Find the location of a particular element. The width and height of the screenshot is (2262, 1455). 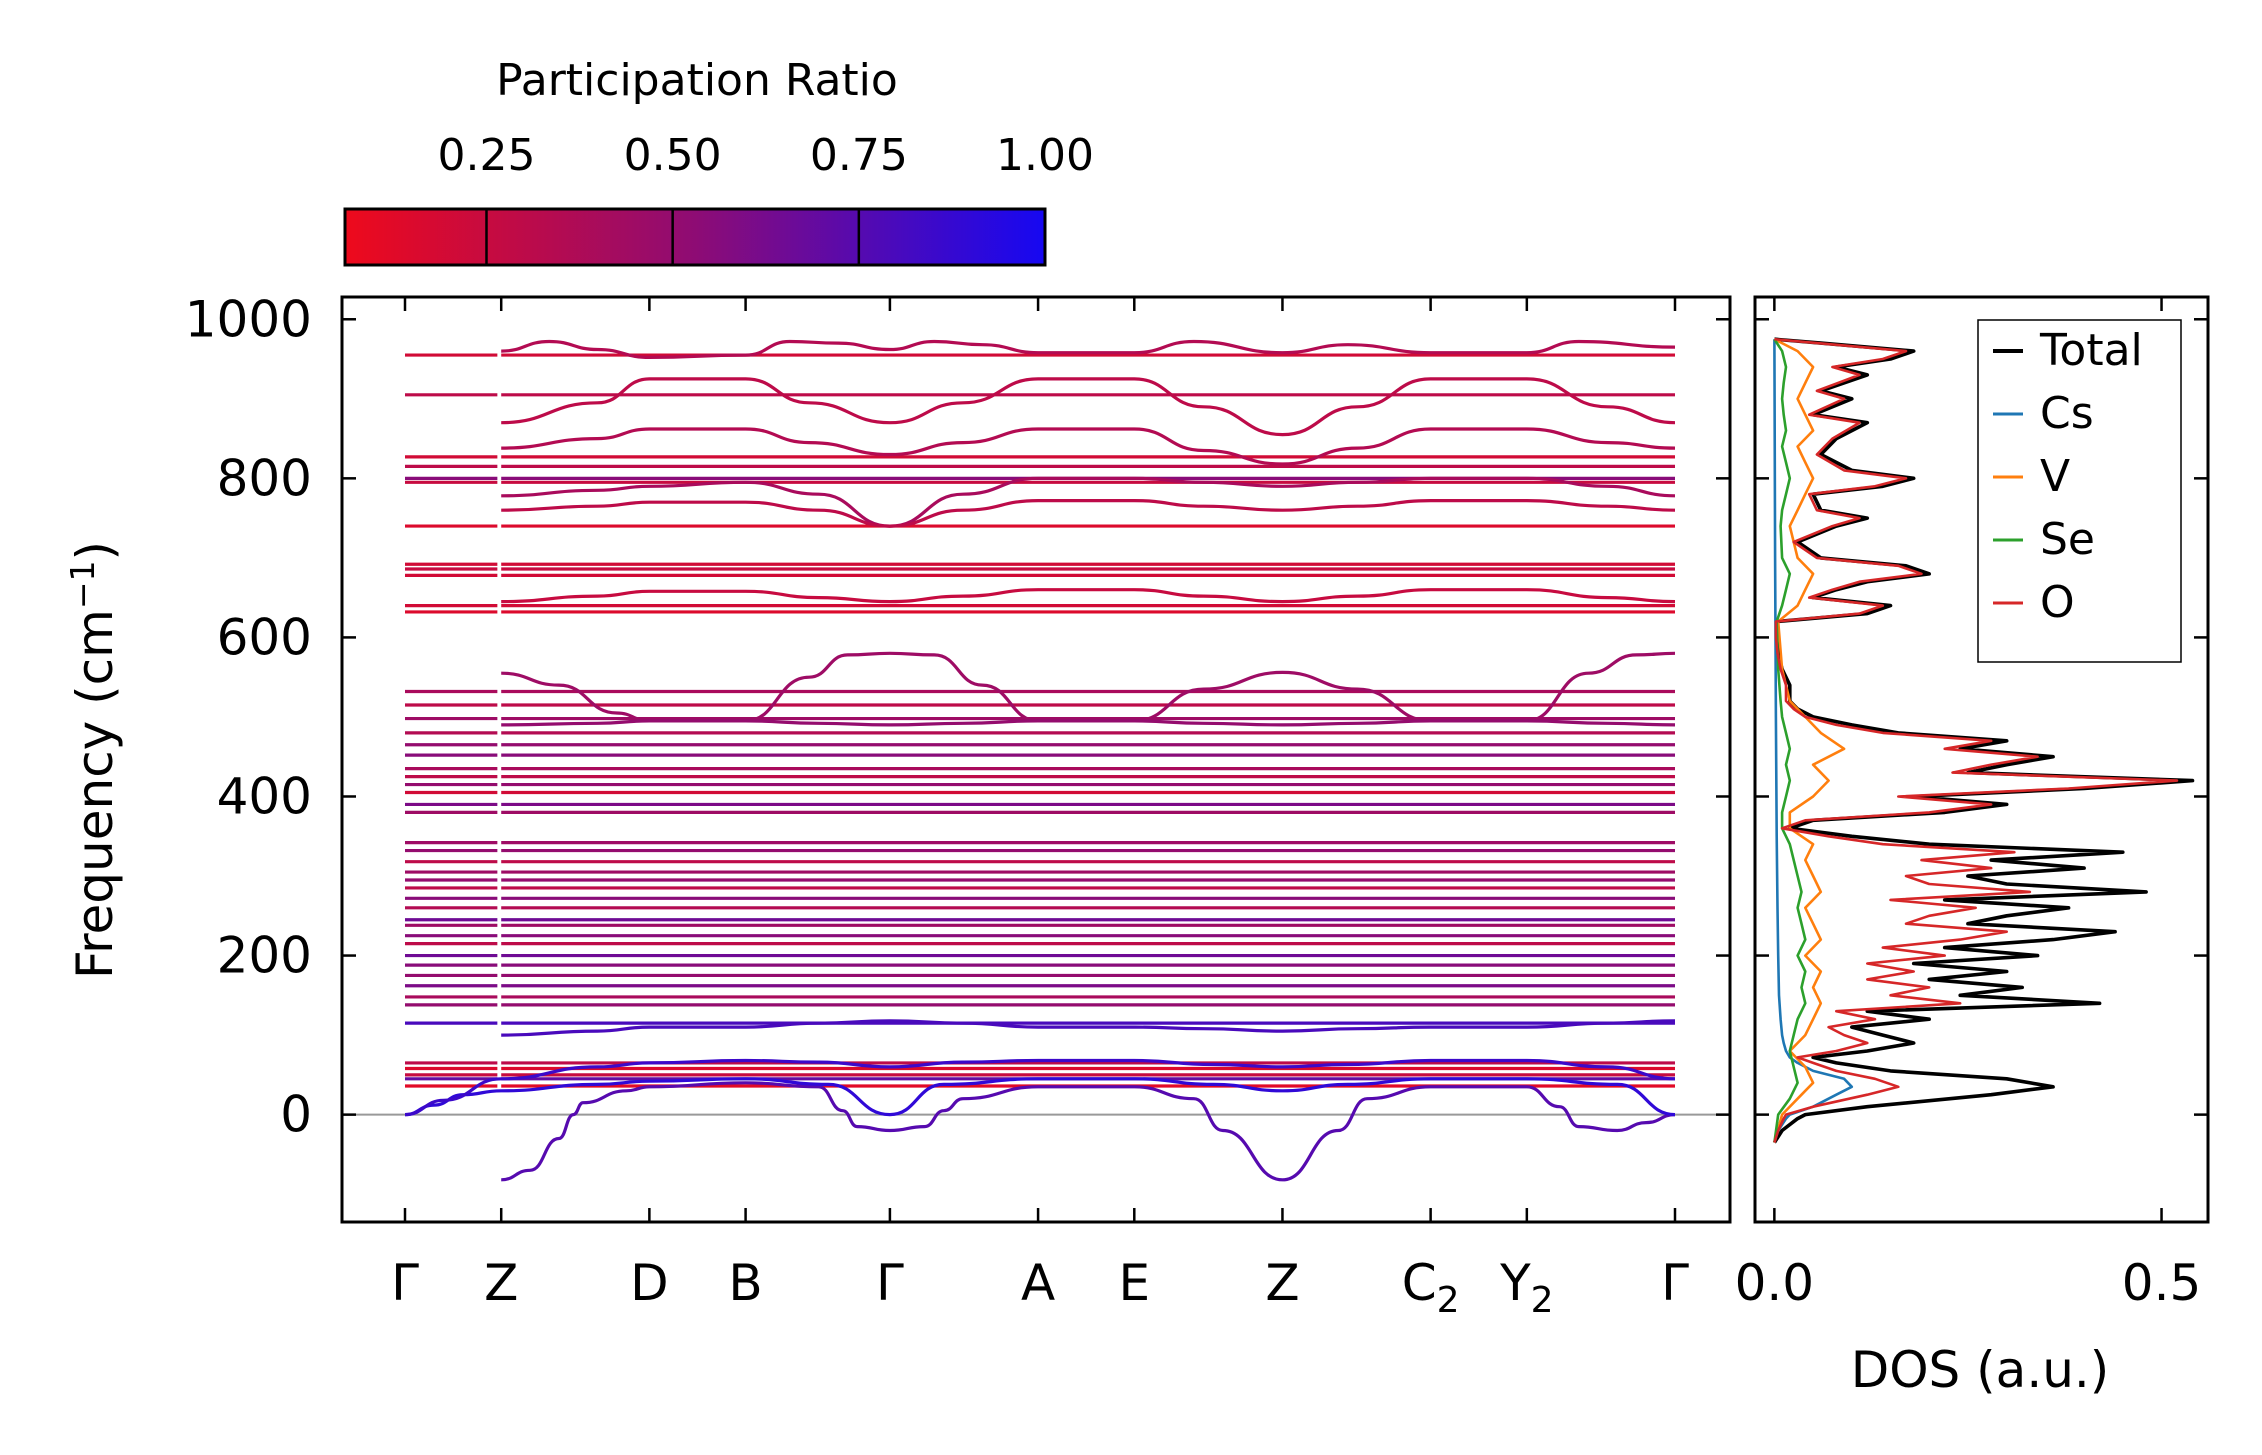

dos-axes-frame is located at coordinates (1981, 759).